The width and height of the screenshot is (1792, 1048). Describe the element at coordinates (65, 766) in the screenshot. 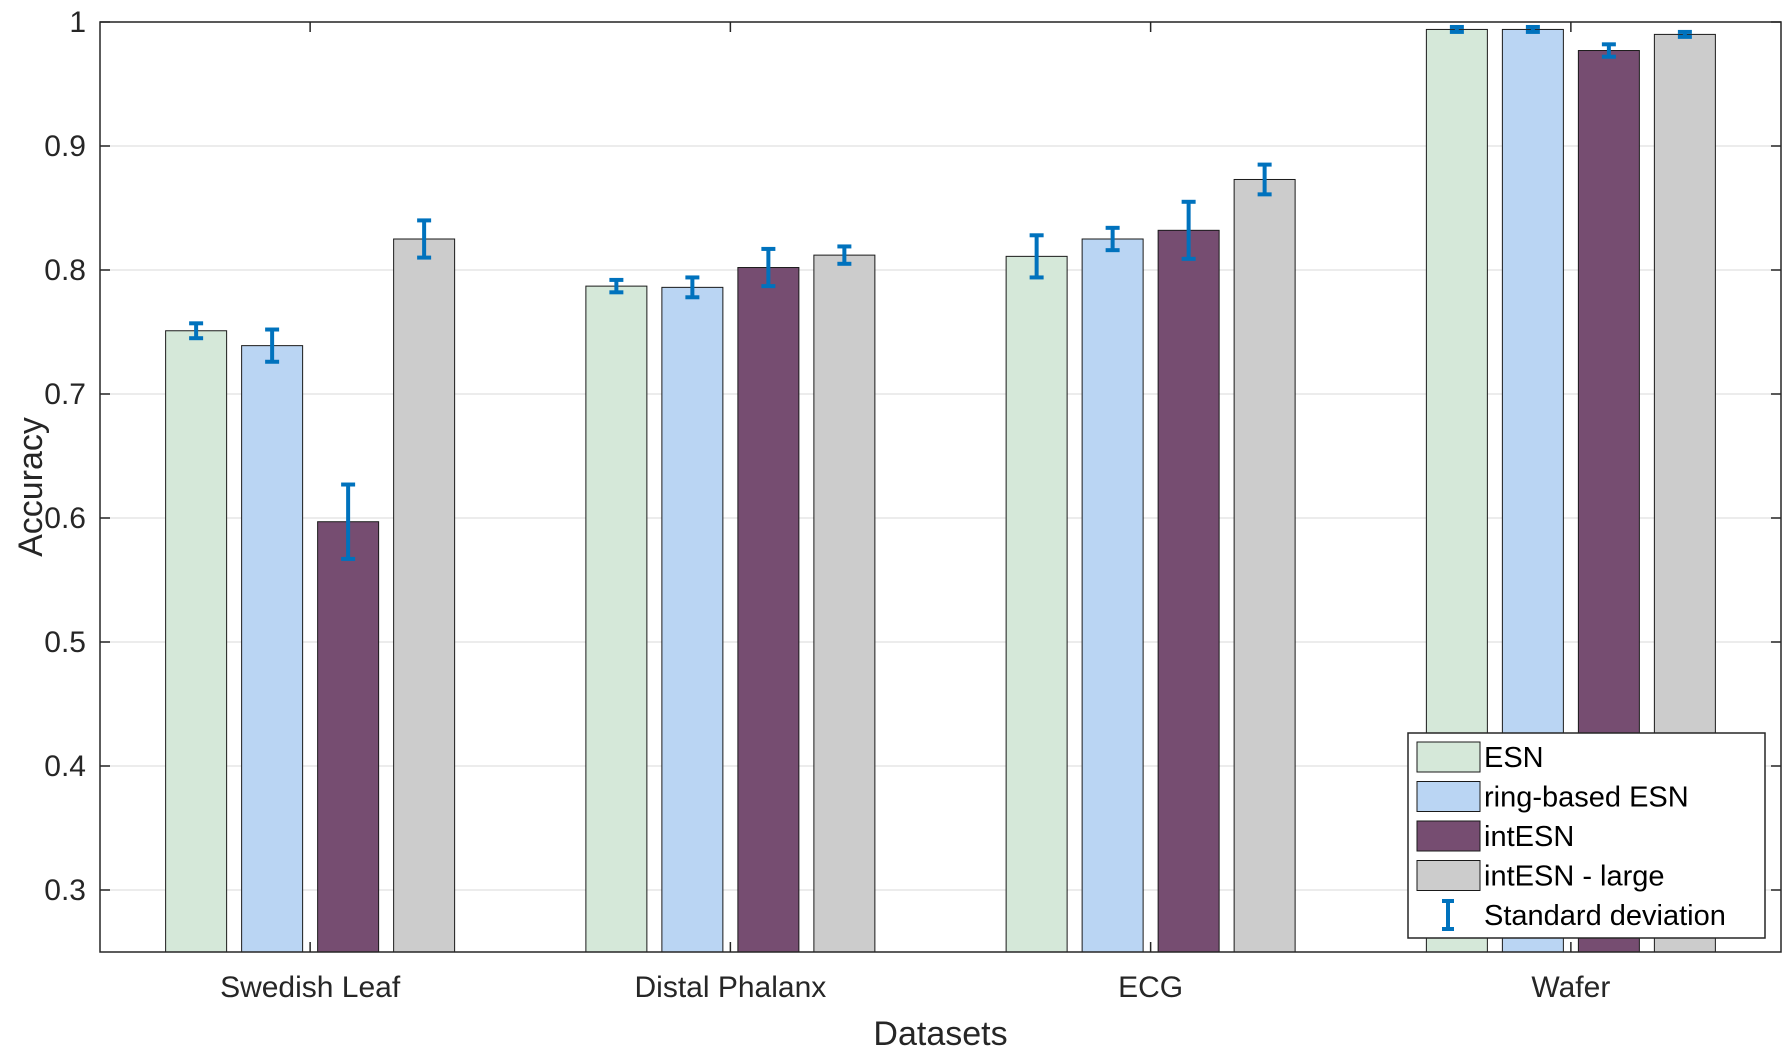

I see `y-tick-label: 0.4` at that location.